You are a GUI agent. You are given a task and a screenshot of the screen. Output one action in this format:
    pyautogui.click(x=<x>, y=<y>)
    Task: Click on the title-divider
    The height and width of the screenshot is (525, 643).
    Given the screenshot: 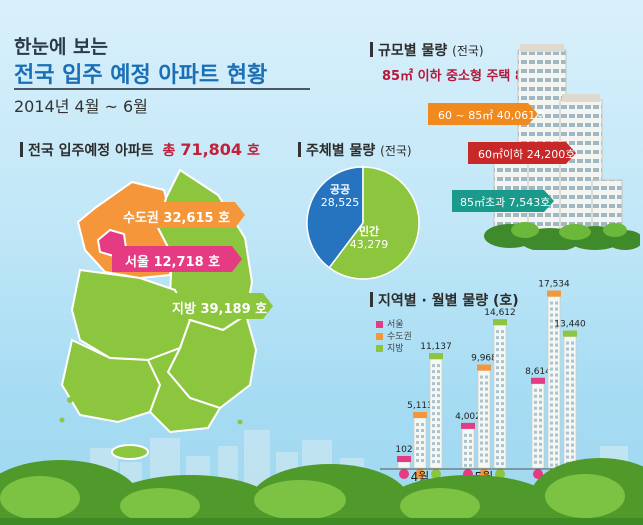 What is the action you would take?
    pyautogui.click(x=162, y=89)
    